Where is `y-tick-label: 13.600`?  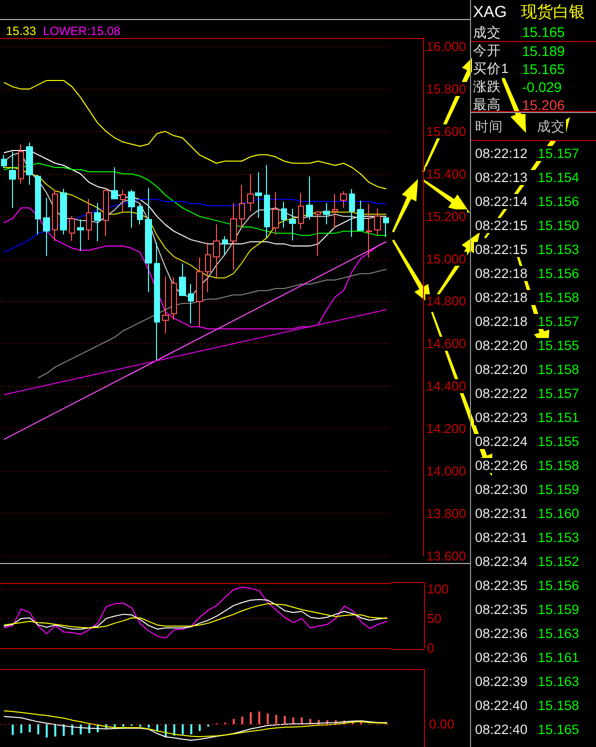
y-tick-label: 13.600 is located at coordinates (446, 556).